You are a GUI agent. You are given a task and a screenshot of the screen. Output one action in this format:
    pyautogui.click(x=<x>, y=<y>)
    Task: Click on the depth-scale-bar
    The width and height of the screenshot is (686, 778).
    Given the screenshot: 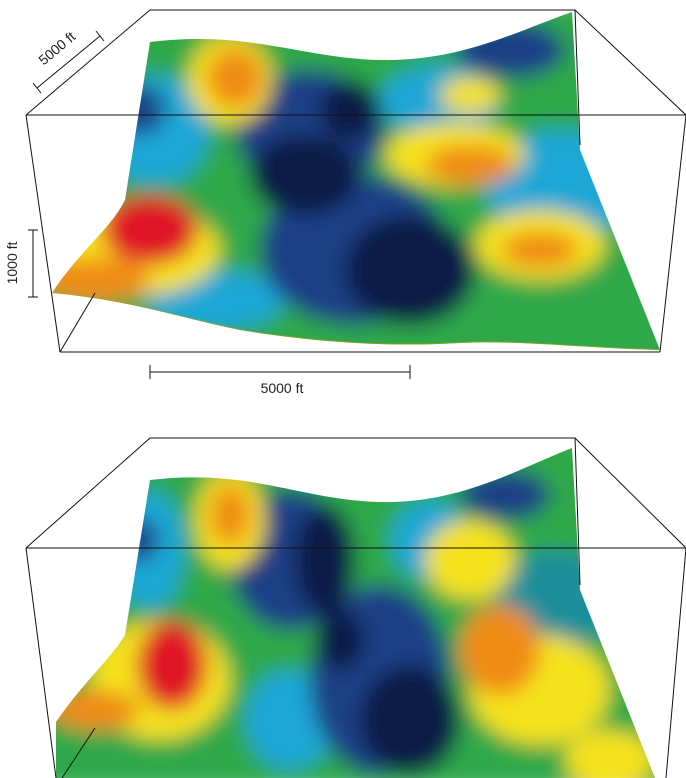 What is the action you would take?
    pyautogui.click(x=68, y=62)
    